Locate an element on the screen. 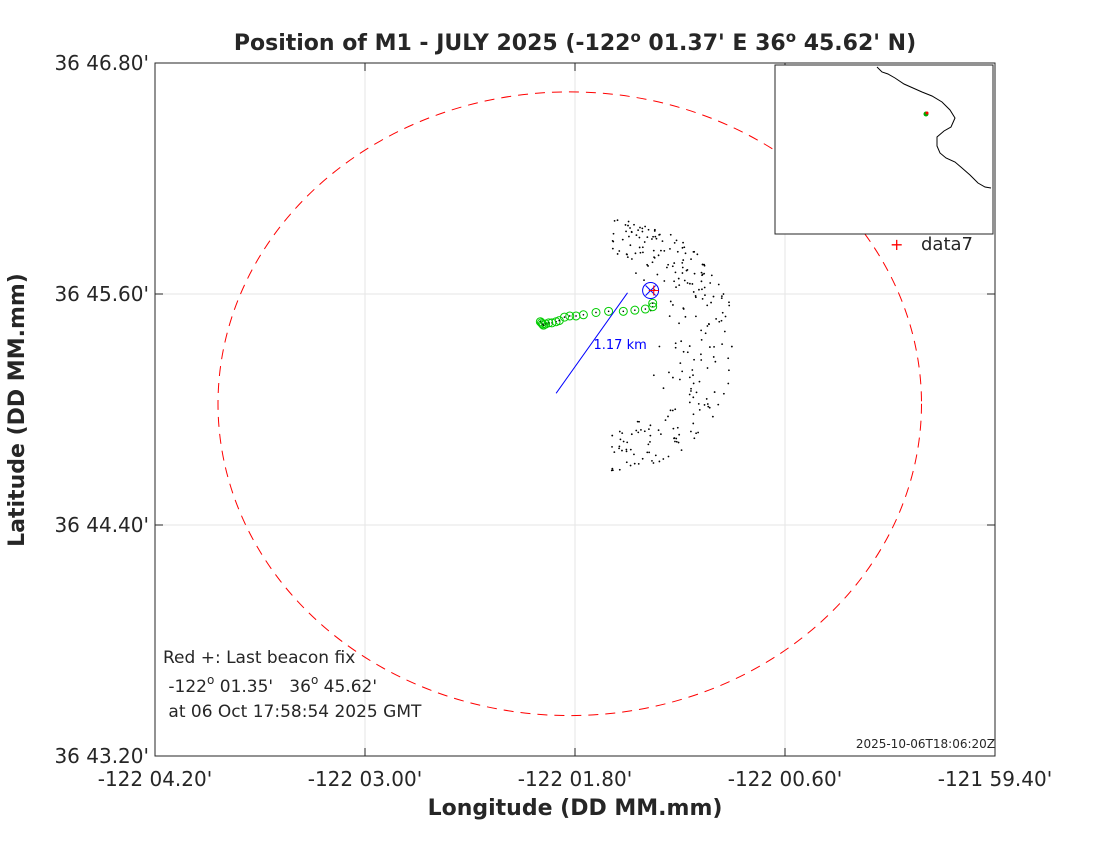  distance-label: 1.17 km is located at coordinates (620, 345).